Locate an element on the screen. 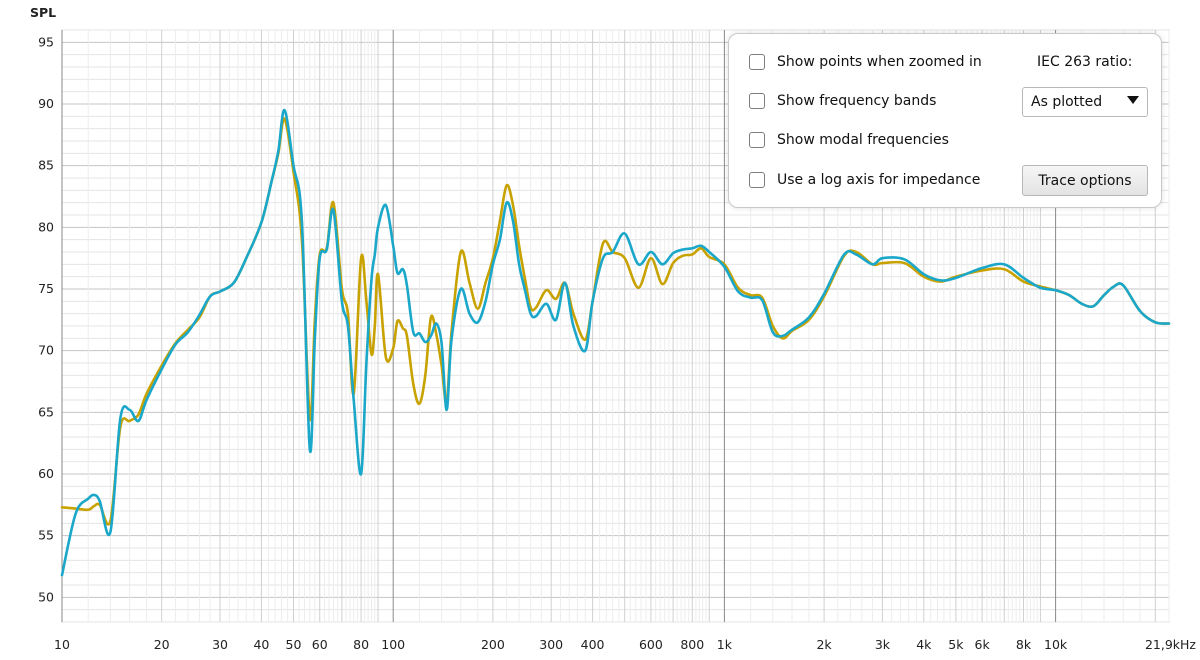 The width and height of the screenshot is (1200, 660). x-tick-label: 5k is located at coordinates (956, 644).